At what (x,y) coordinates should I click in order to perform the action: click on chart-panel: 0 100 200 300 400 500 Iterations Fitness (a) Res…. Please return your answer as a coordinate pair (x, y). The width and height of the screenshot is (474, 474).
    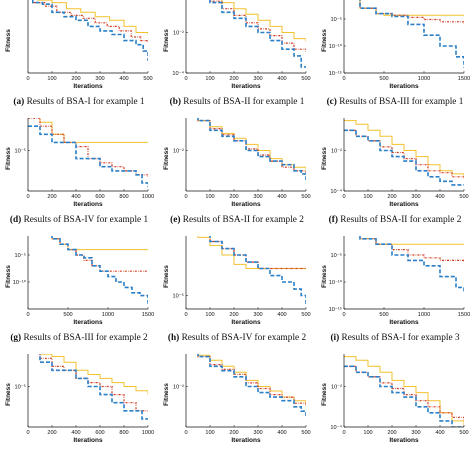
    Looking at the image, I should click on (79, 59).